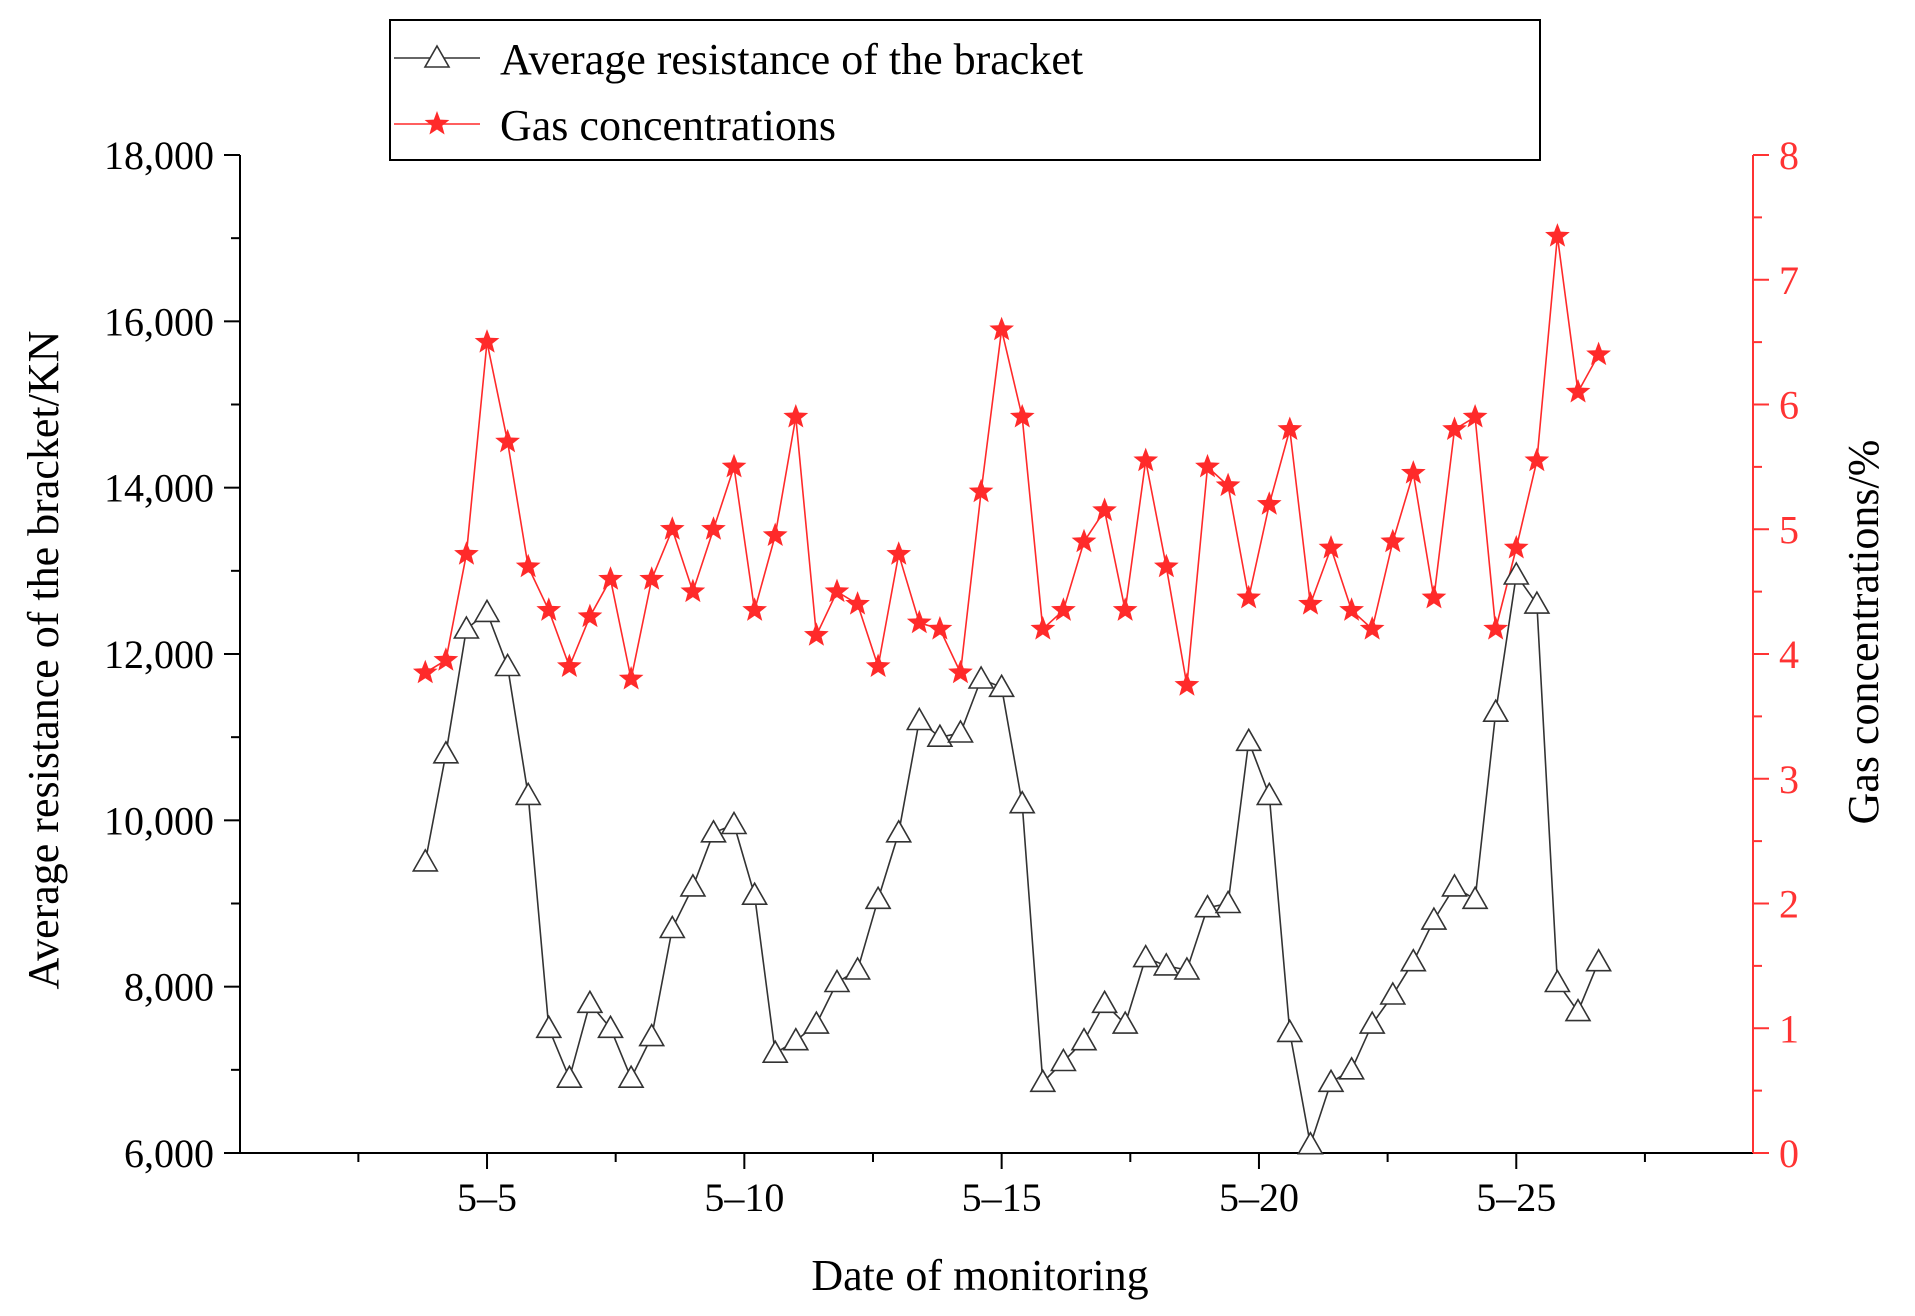 Image resolution: width=1915 pixels, height=1316 pixels. Describe the element at coordinates (1863, 632) in the screenshot. I see `right-y-axis-title: Gas concentrations/%` at that location.